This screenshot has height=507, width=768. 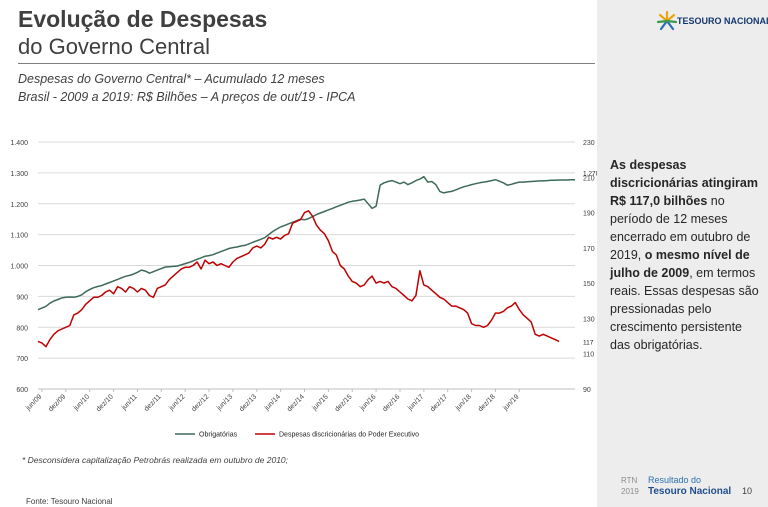 What do you see at coordinates (630, 486) in the screenshot?
I see `footer-rtn: RTN 2019` at bounding box center [630, 486].